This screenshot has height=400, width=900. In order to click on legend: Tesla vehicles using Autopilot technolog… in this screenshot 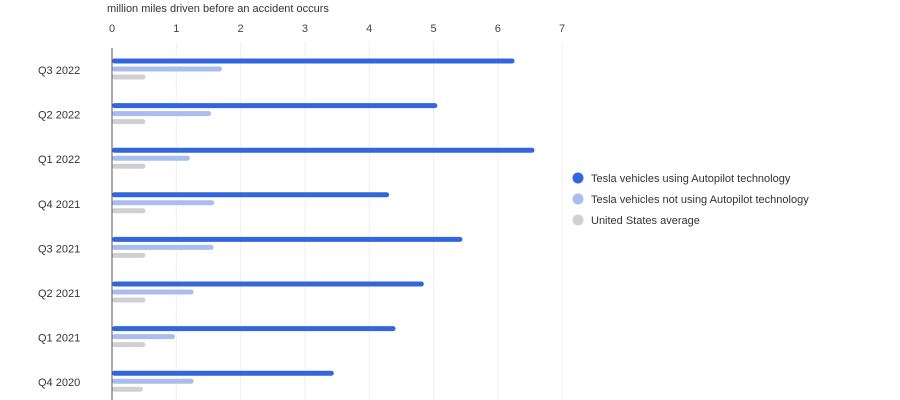, I will do `click(690, 199)`.